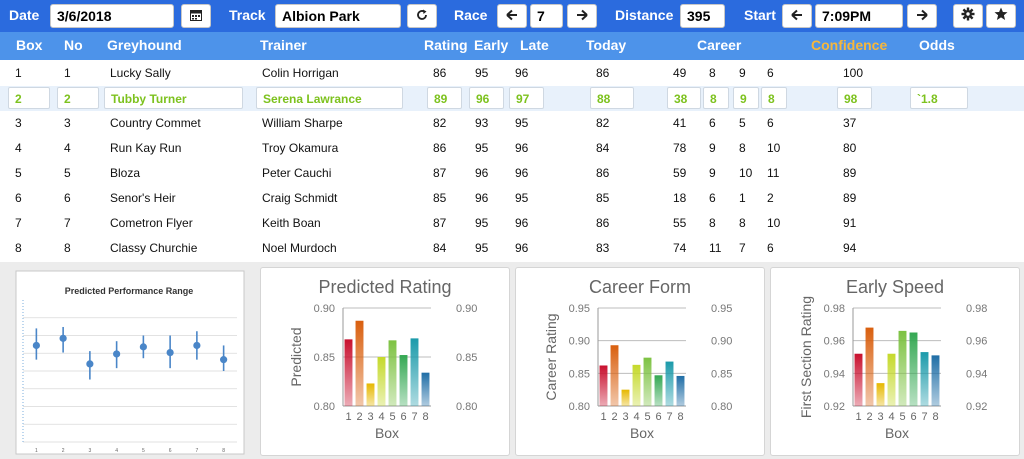  Describe the element at coordinates (444, 98) in the screenshot. I see `cell-rating-field: 89` at that location.